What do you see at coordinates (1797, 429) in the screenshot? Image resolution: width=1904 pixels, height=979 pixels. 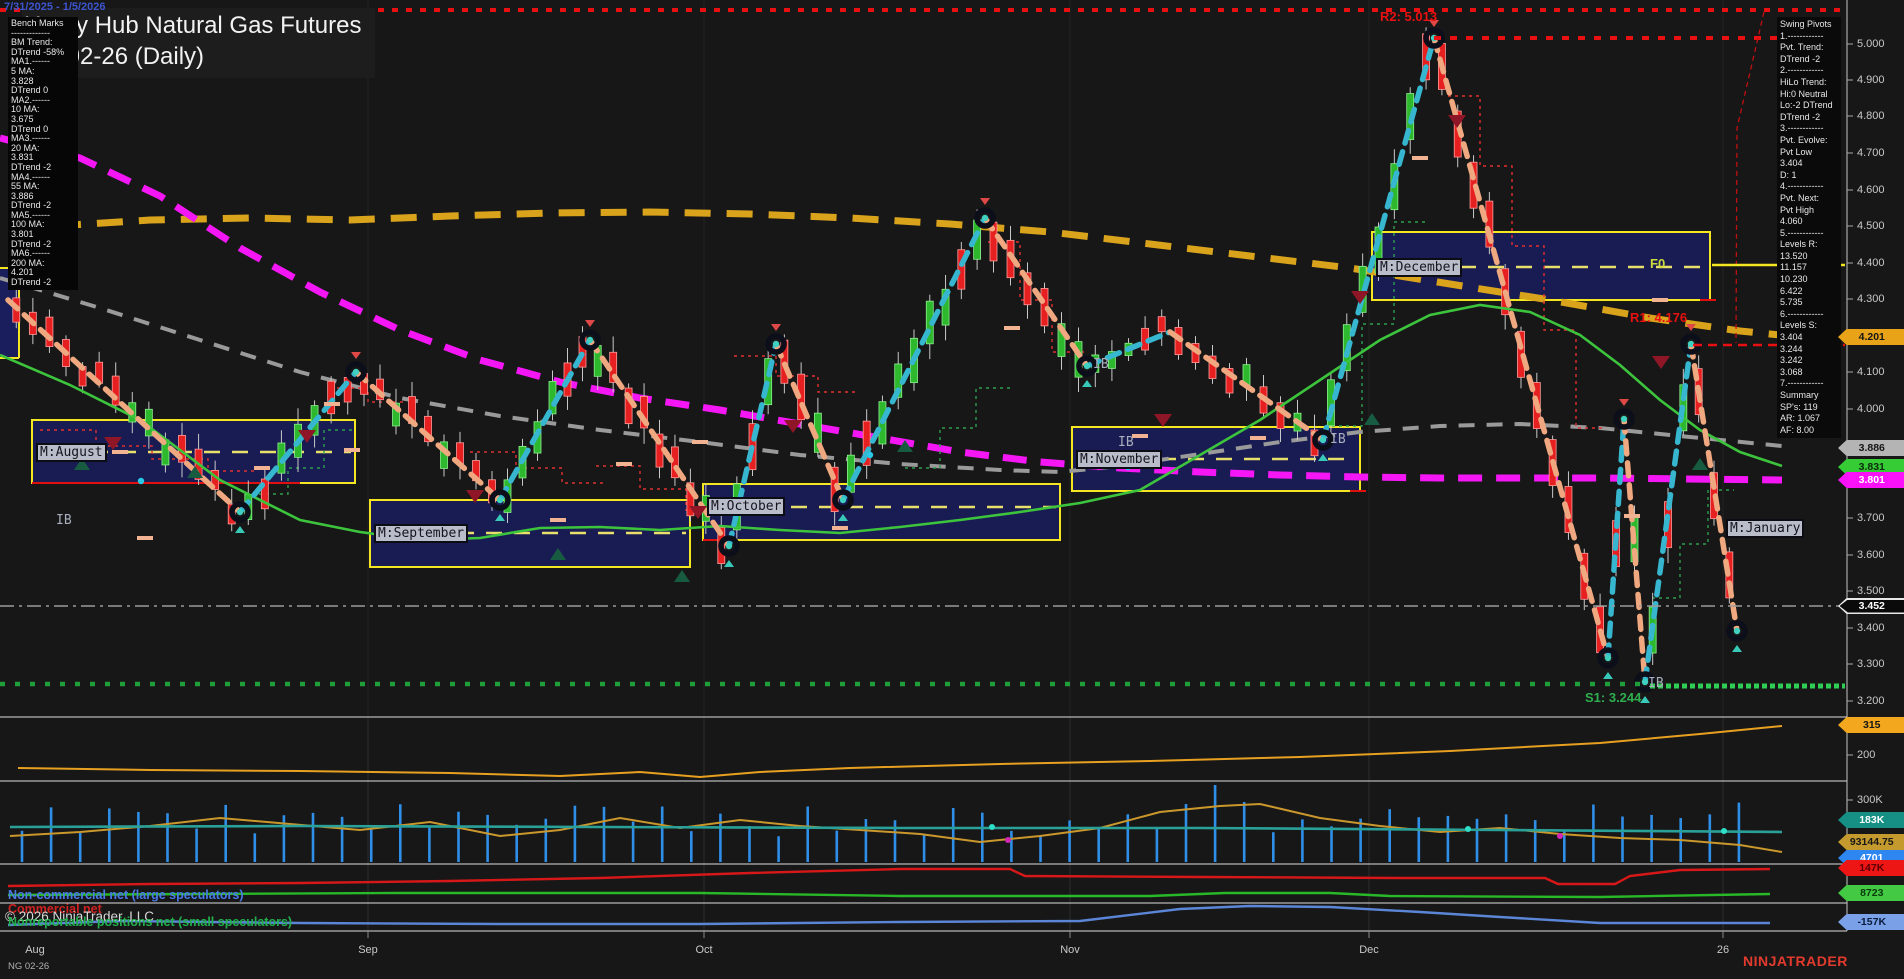 I see `swing-pivots-line: AF: 8.00` at bounding box center [1797, 429].